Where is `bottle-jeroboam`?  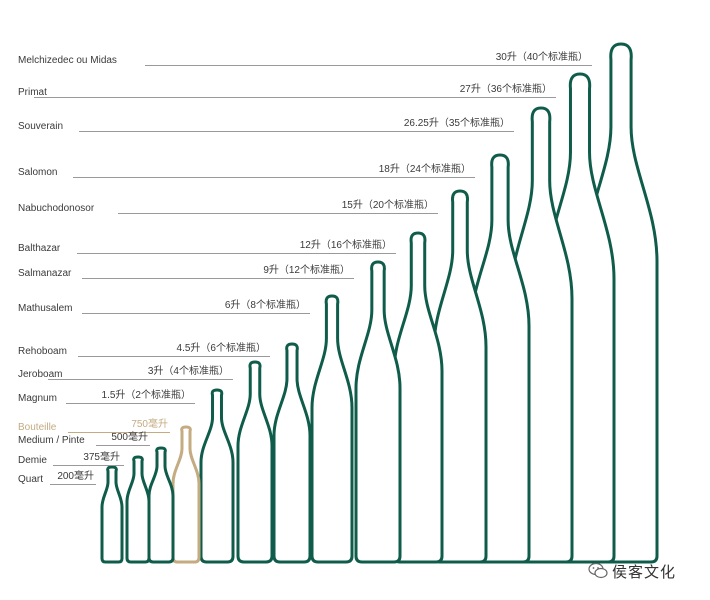 bottle-jeroboam is located at coordinates (255, 462).